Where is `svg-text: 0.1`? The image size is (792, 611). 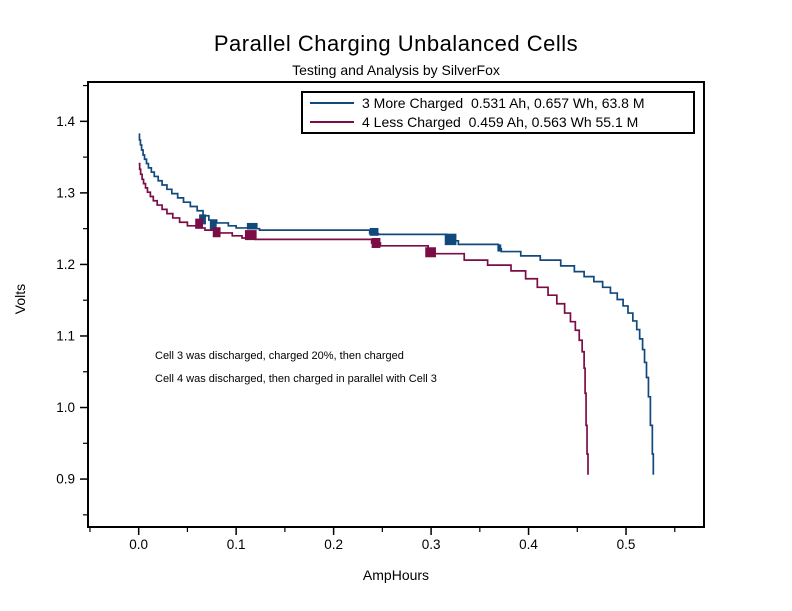 svg-text: 0.1 is located at coordinates (236, 544).